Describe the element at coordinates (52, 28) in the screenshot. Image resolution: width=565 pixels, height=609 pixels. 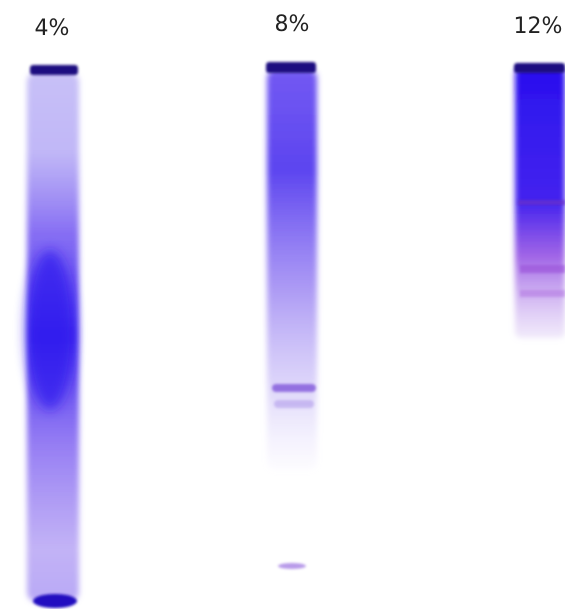
I see `lane-label: 4%` at that location.